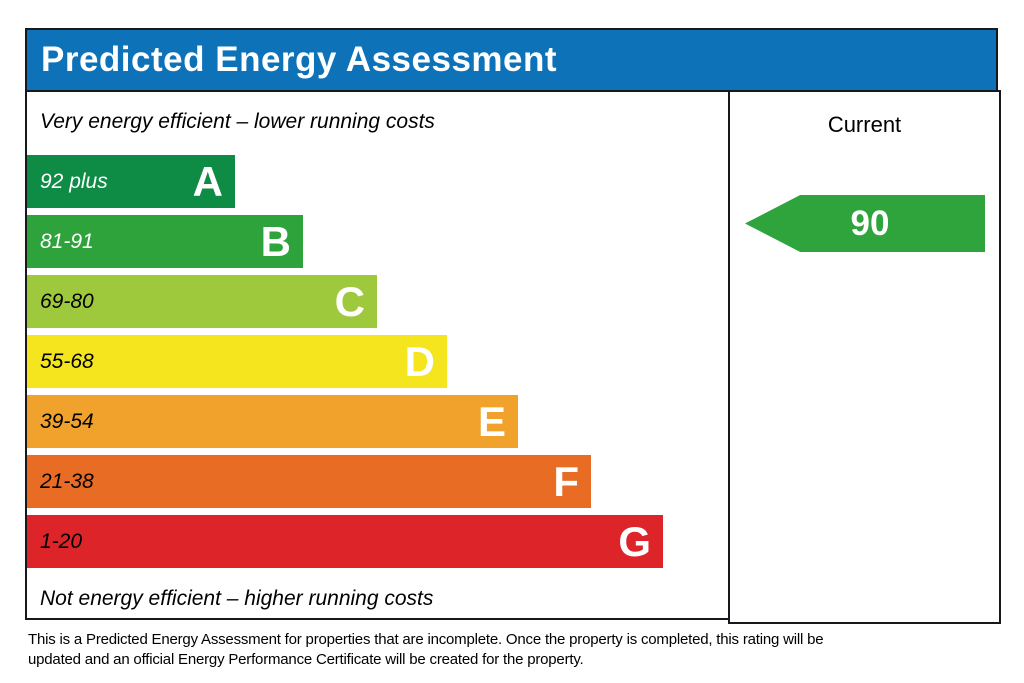 Image resolution: width=1024 pixels, height=683 pixels. What do you see at coordinates (67, 241) in the screenshot?
I see `band-range-label: 81-91` at bounding box center [67, 241].